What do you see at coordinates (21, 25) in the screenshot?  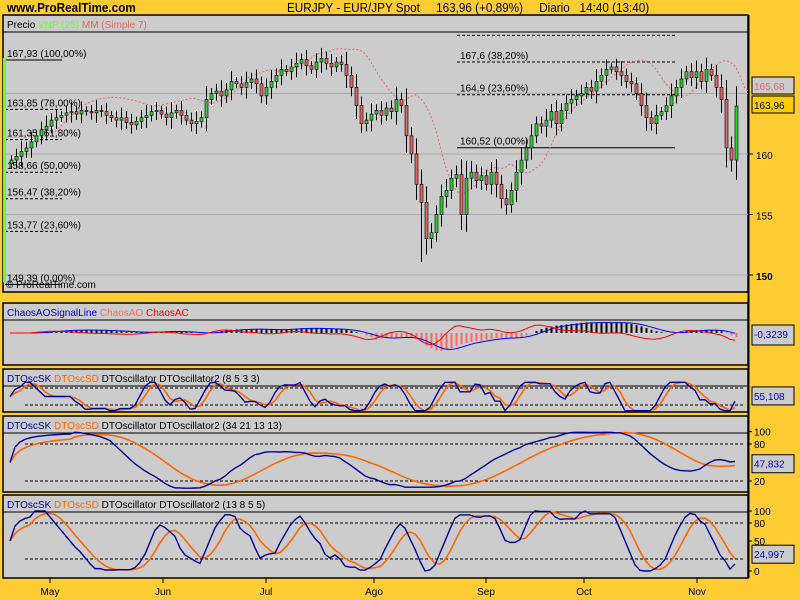 I see `legend-item: Precio` at bounding box center [21, 25].